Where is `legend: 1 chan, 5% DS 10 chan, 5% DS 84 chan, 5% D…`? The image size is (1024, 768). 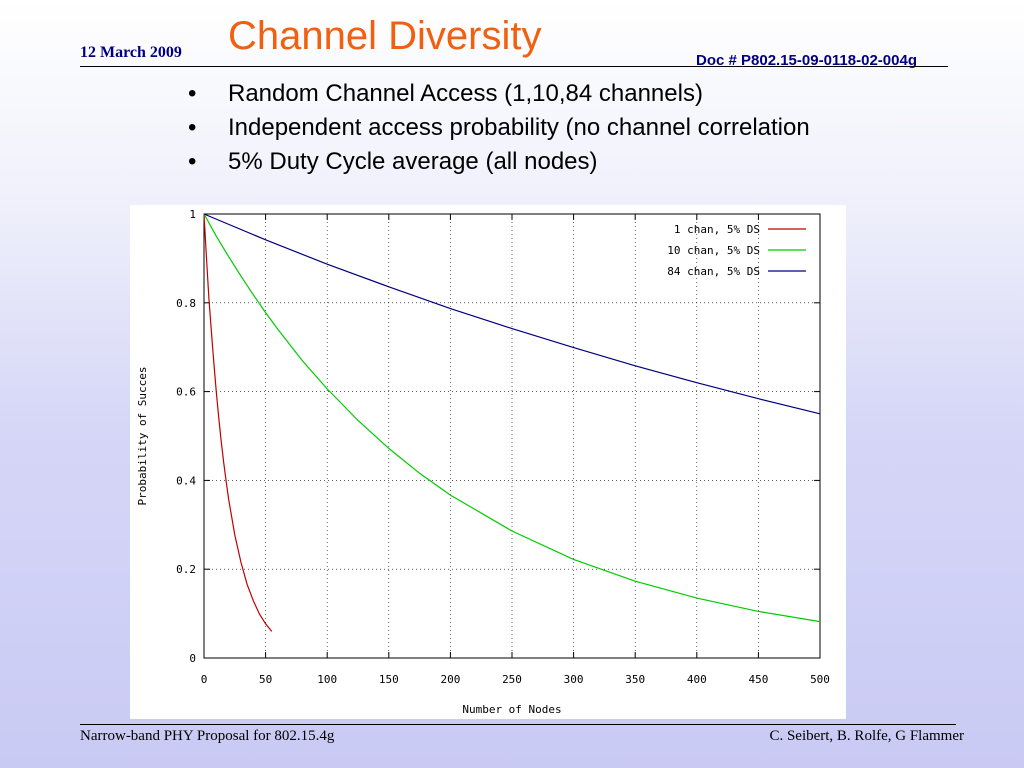 legend: 1 chan, 5% DS 10 chan, 5% DS 84 chan, 5% D… is located at coordinates (736, 250).